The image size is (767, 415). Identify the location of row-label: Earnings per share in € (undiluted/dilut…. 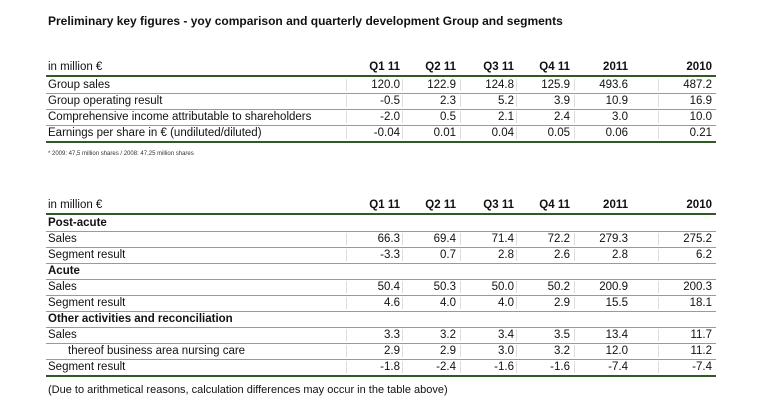
(155, 133).